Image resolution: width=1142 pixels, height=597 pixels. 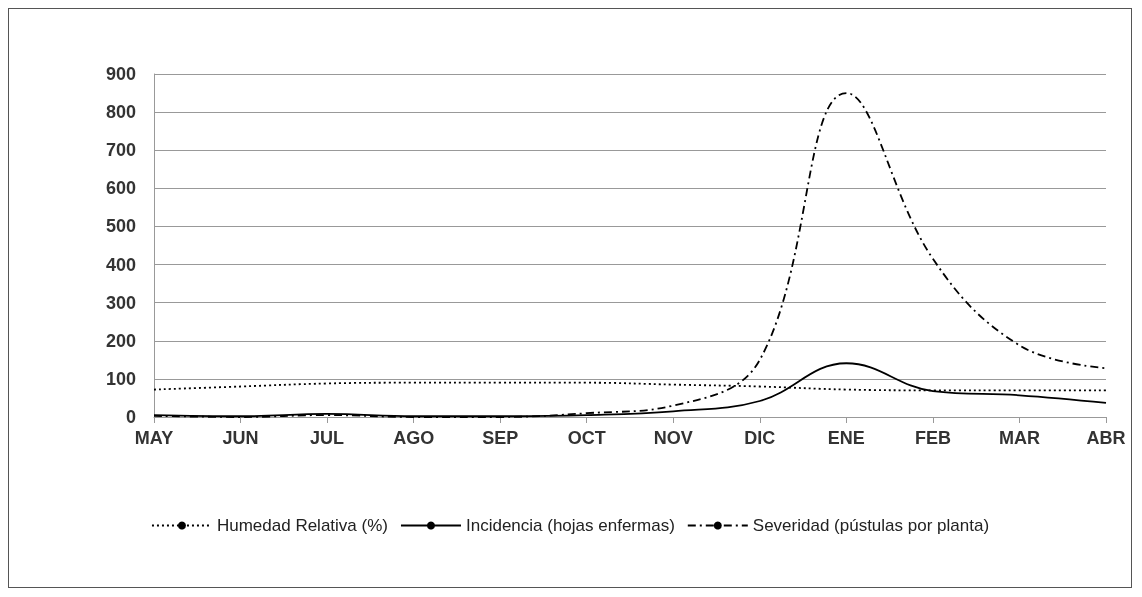 I want to click on y-tick-label: 200, so click(x=120, y=340).